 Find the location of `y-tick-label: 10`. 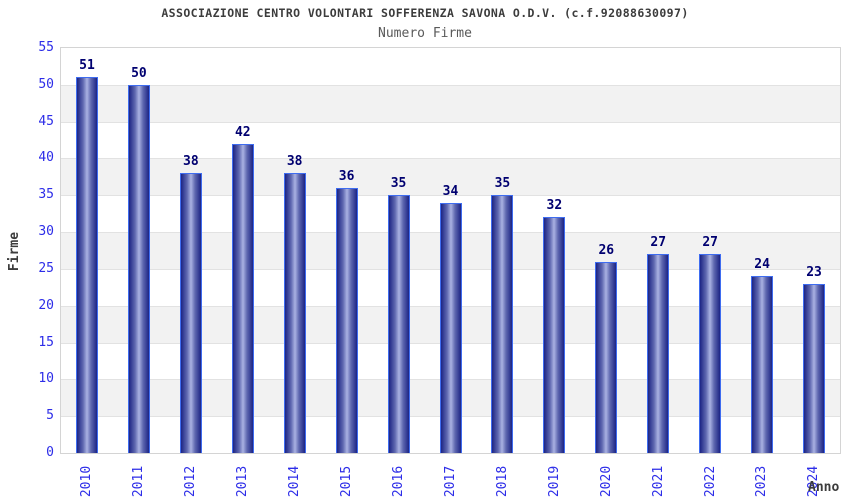

y-tick-label: 10 is located at coordinates (46, 379).